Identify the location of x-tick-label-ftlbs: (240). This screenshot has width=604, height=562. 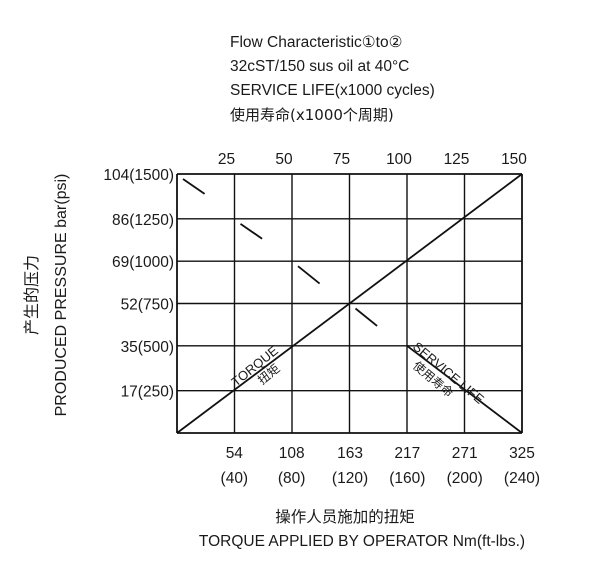
(522, 478).